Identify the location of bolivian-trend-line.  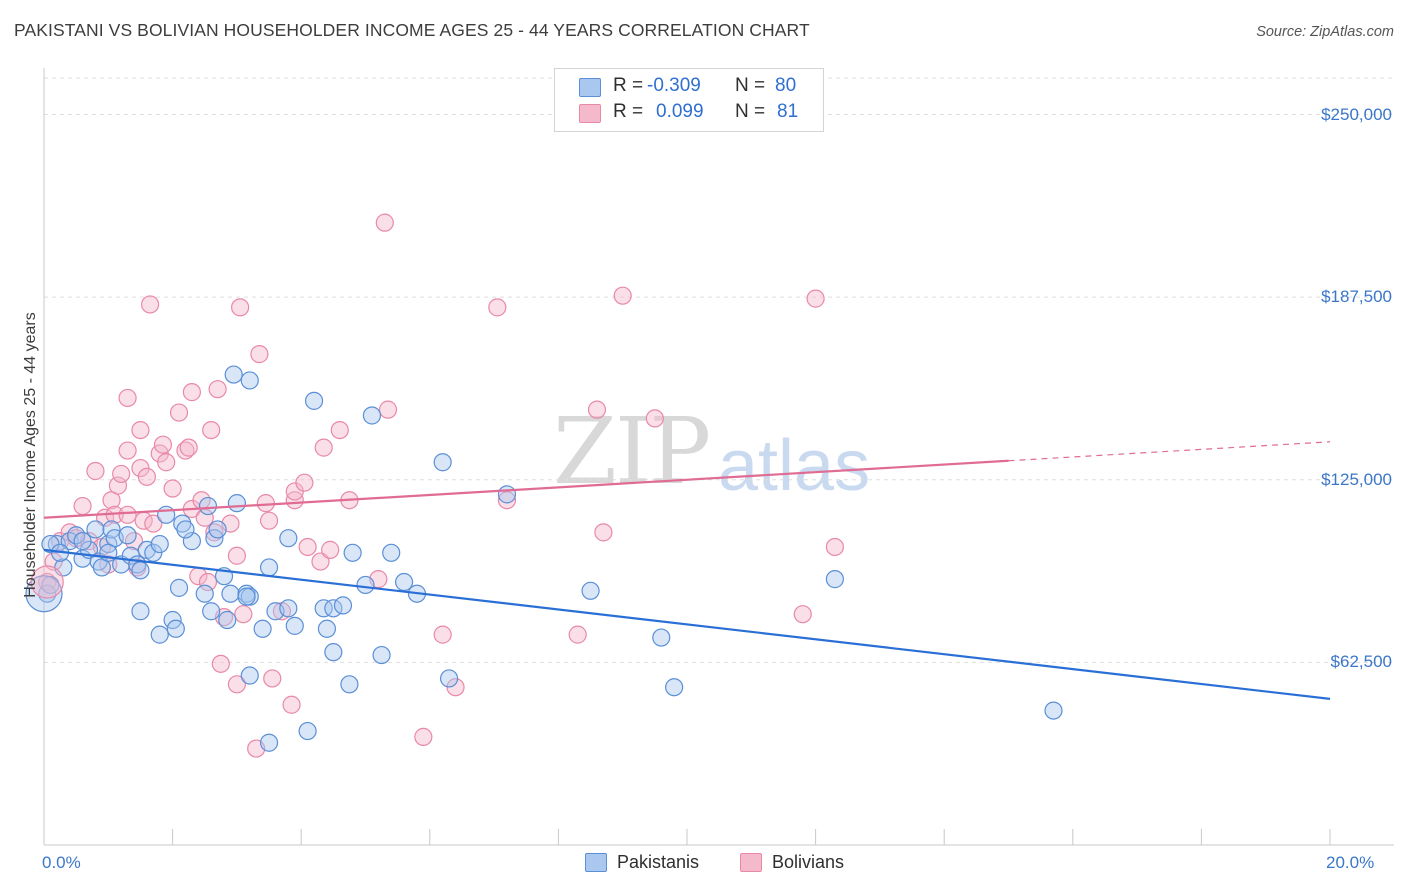
(526, 489).